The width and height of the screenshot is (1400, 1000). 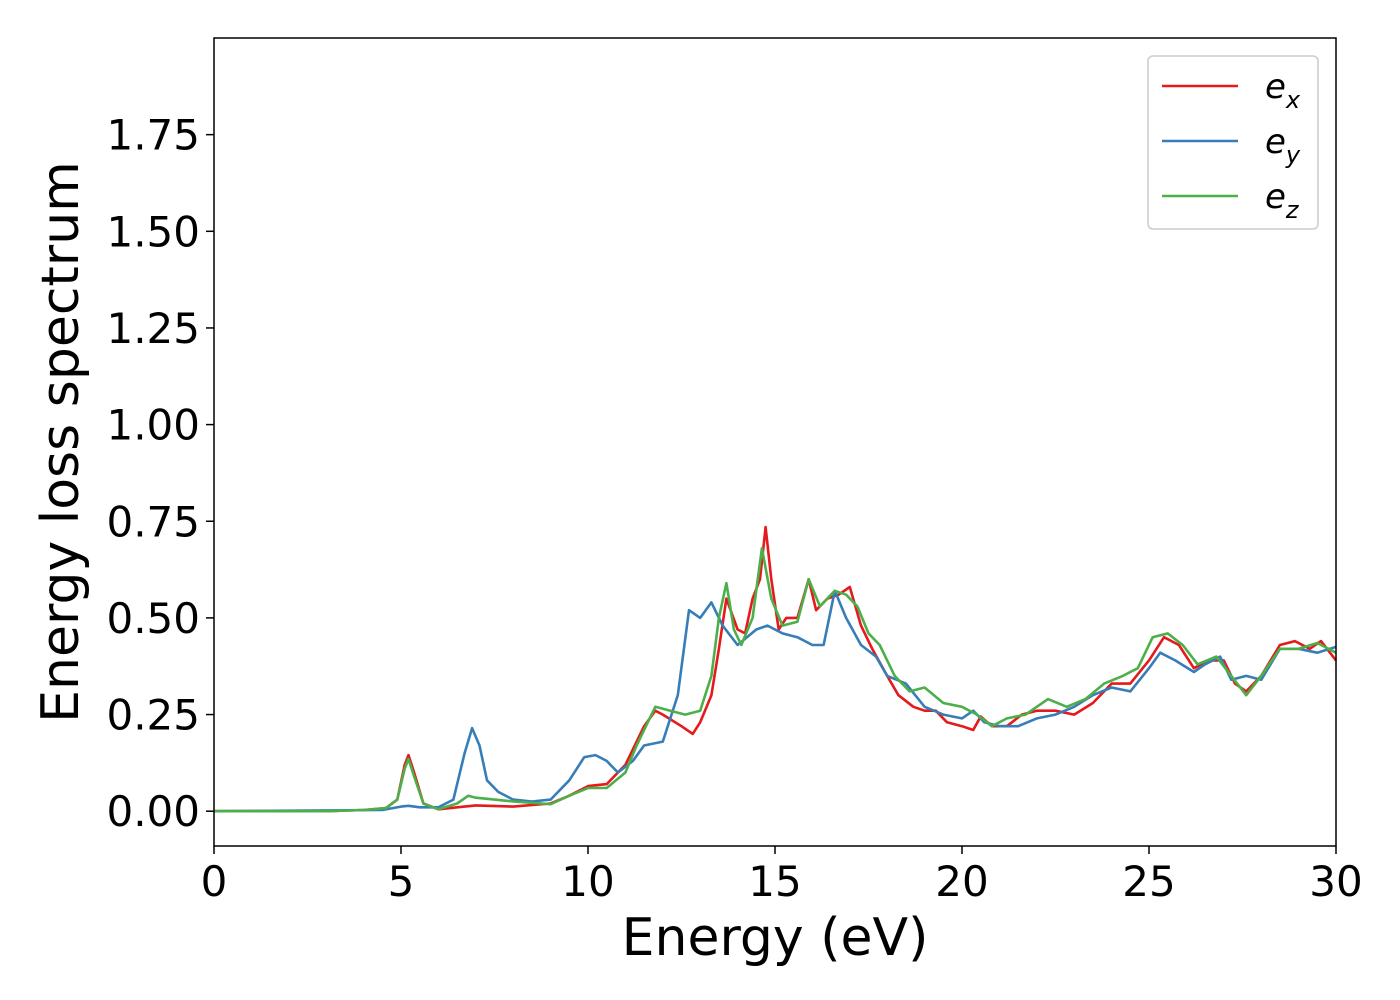 I want to click on y-tick-label: 0.50, so click(x=153, y=618).